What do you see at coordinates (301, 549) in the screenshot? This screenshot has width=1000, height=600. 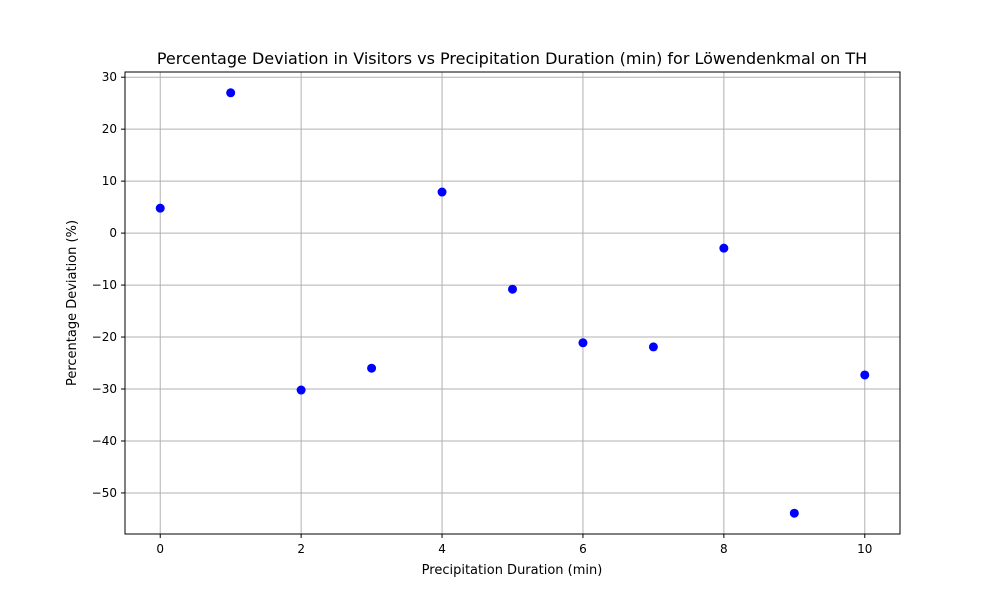 I see `x-tick-label: 2` at bounding box center [301, 549].